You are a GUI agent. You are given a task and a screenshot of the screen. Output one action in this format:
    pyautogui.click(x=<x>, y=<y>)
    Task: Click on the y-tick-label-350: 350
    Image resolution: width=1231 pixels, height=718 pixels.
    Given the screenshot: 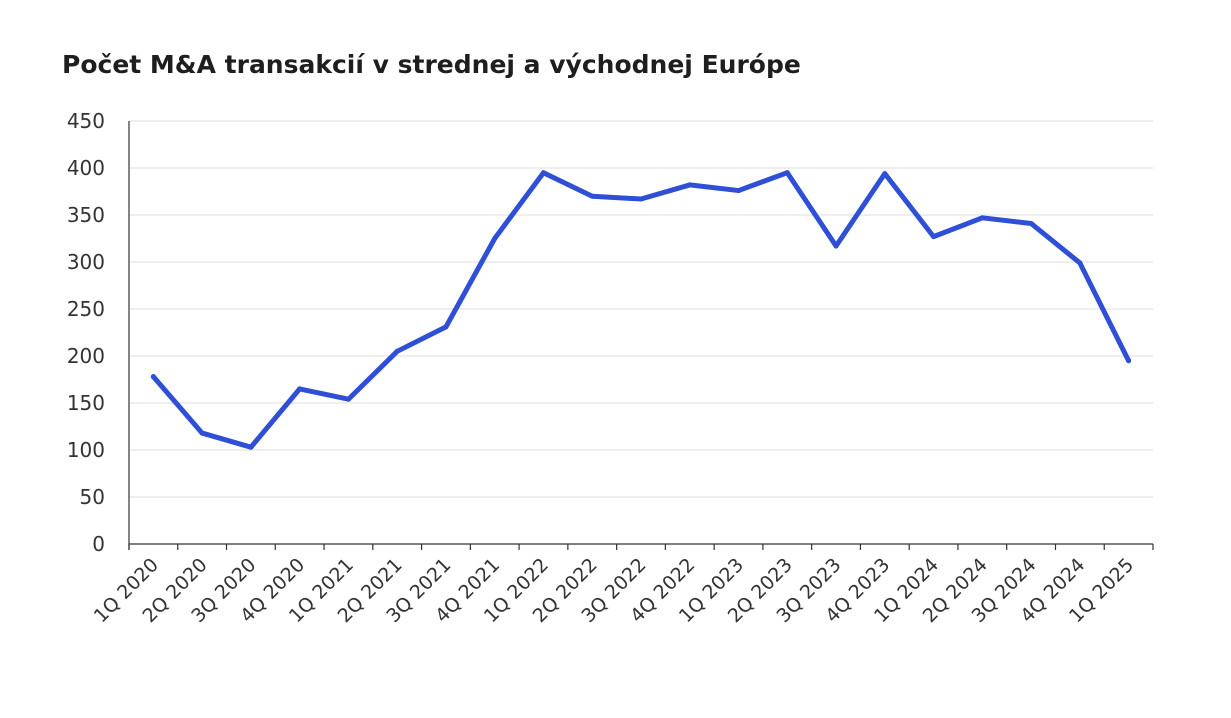 What is the action you would take?
    pyautogui.click(x=86, y=215)
    